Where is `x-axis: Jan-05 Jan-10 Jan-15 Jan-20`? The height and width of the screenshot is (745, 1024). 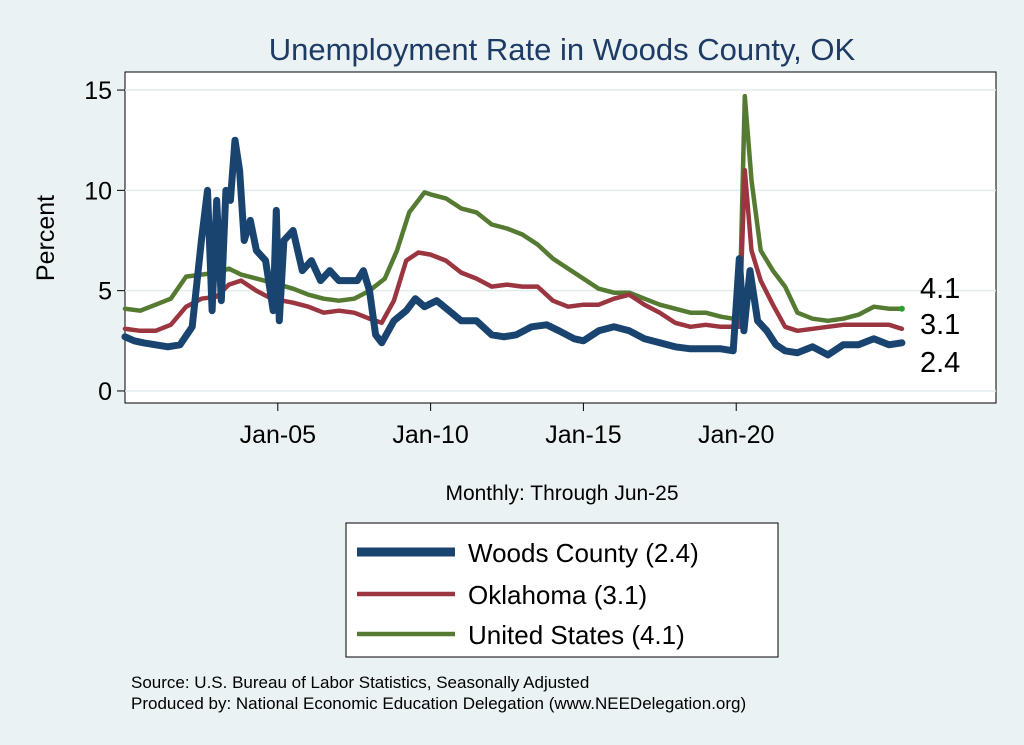
x-axis: Jan-05 Jan-10 Jan-15 Jan-20 is located at coordinates (507, 426).